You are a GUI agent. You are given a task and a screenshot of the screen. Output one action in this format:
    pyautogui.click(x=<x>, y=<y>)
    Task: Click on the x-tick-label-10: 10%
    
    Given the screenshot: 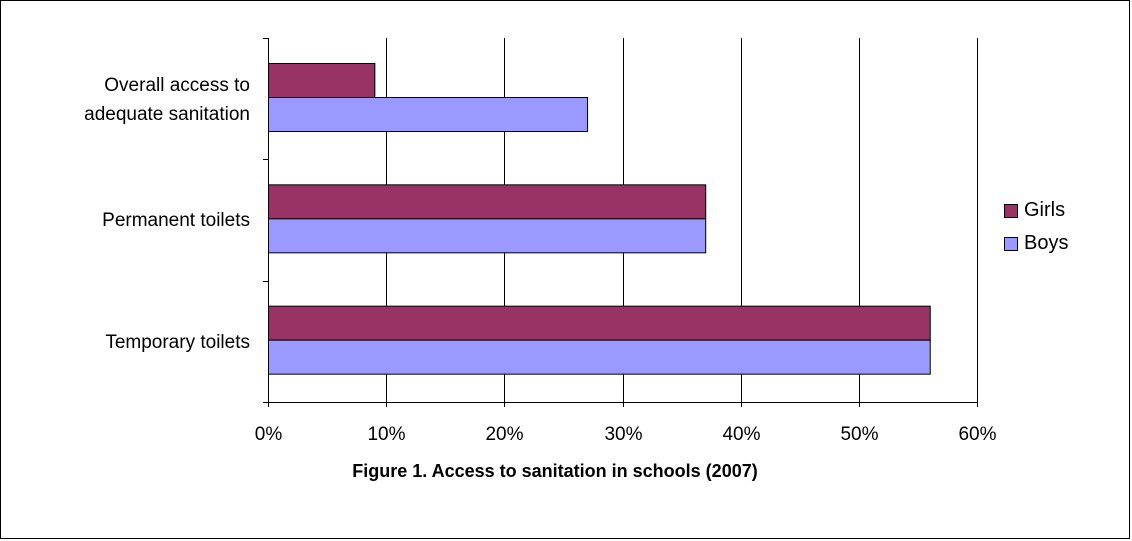 What is the action you would take?
    pyautogui.click(x=386, y=434)
    